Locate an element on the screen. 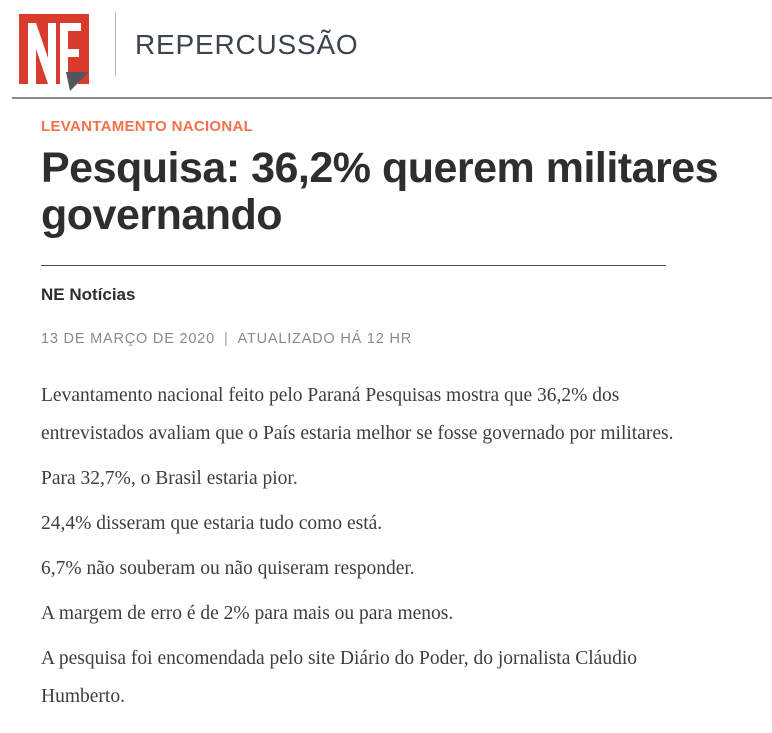 The image size is (772, 733). header-rule is located at coordinates (392, 98).